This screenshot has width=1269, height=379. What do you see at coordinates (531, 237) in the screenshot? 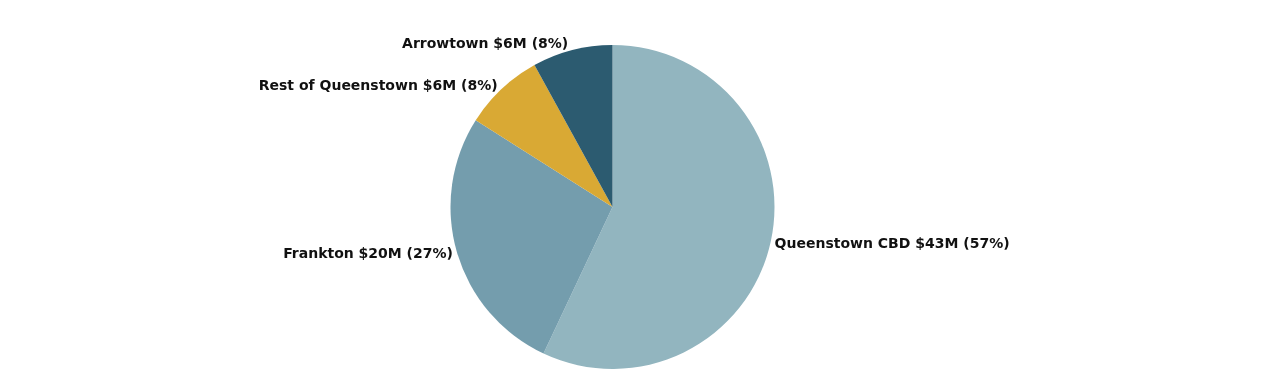
I see `pie-slice` at bounding box center [531, 237].